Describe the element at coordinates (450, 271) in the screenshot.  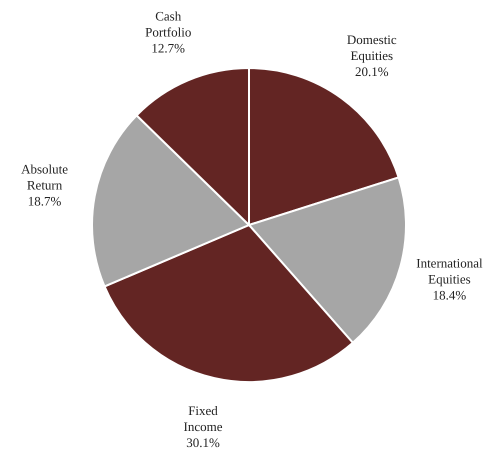
I see `slice-label: International Equities` at that location.